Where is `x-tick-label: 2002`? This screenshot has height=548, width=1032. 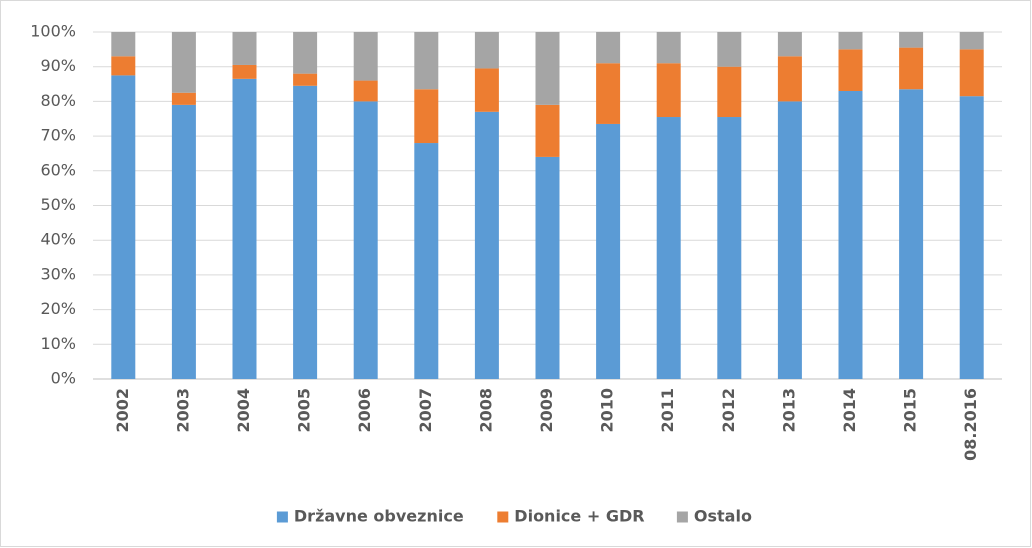
x-tick-label: 2002 is located at coordinates (122, 410).